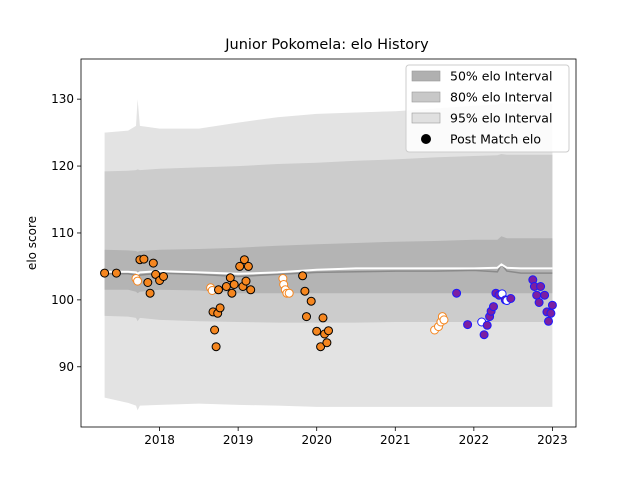  I want to click on legend-marker, so click(426, 139).